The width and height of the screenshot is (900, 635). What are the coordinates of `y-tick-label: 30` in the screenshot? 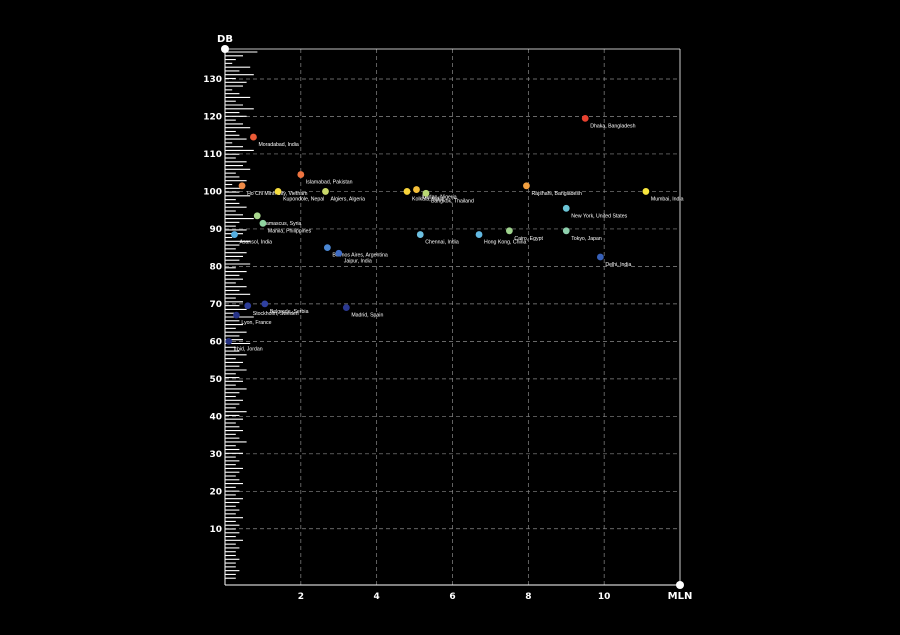 It's located at (215, 455).